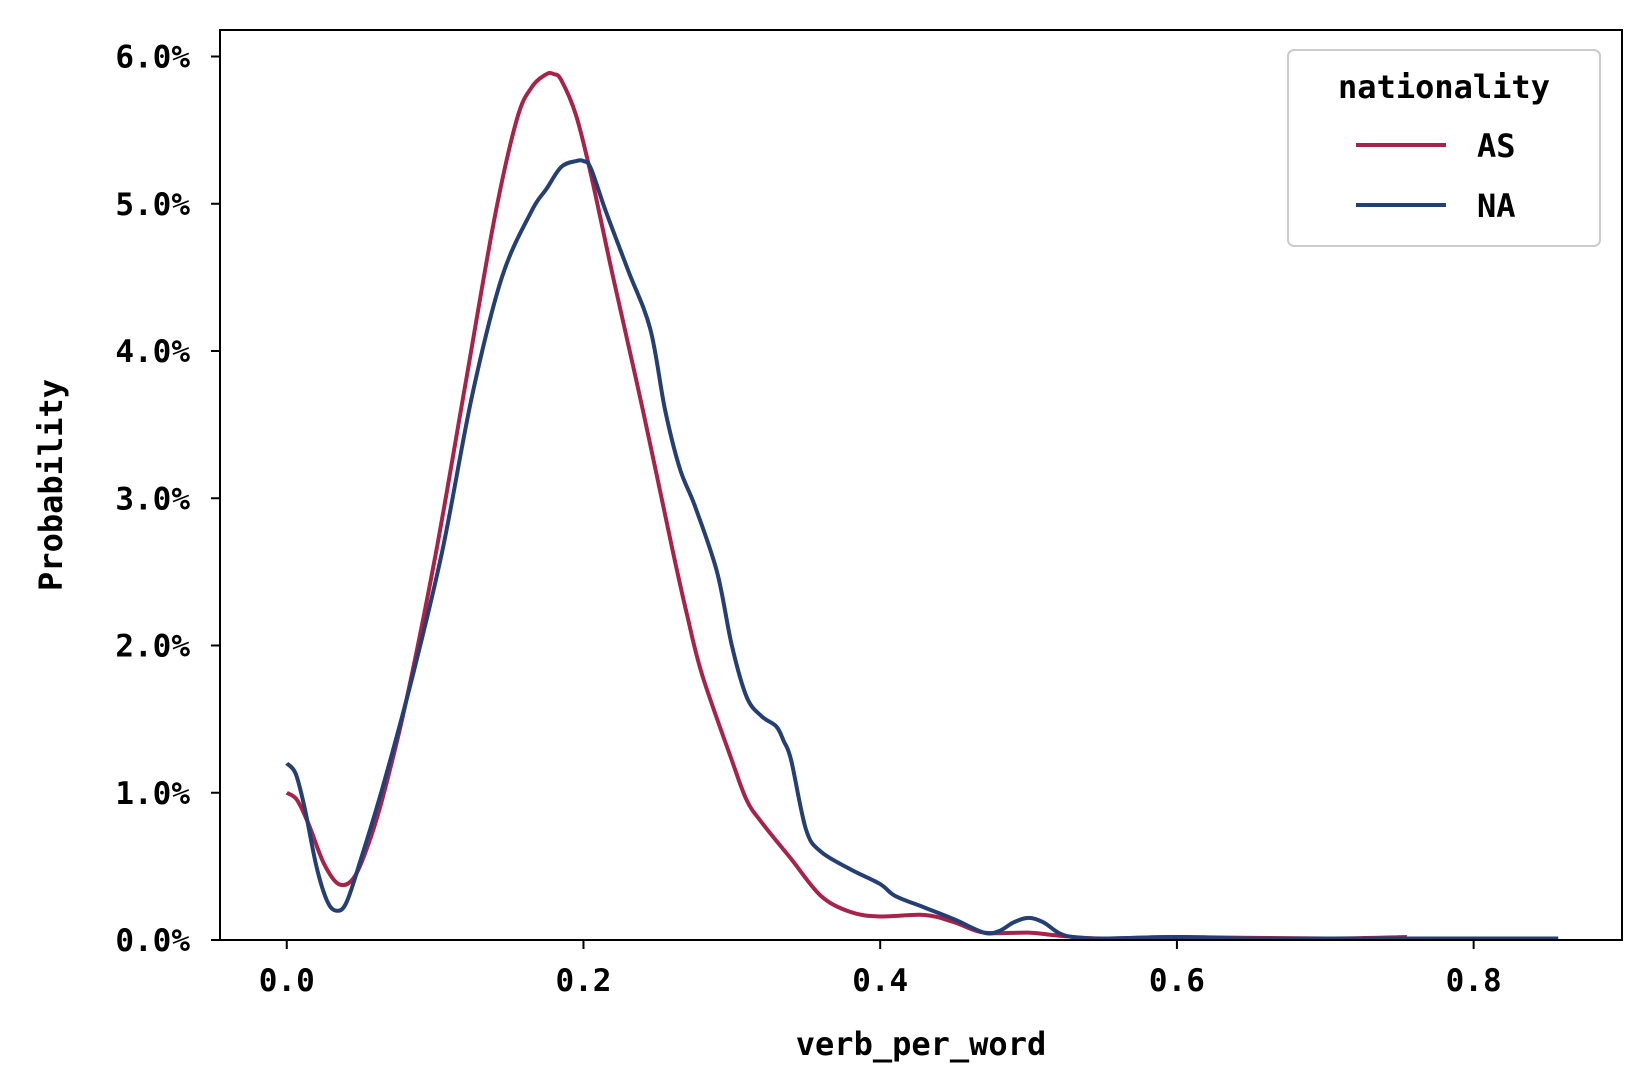 The width and height of the screenshot is (1642, 1091). Describe the element at coordinates (152, 352) in the screenshot. I see `y-tick-label: 4.0%` at that location.